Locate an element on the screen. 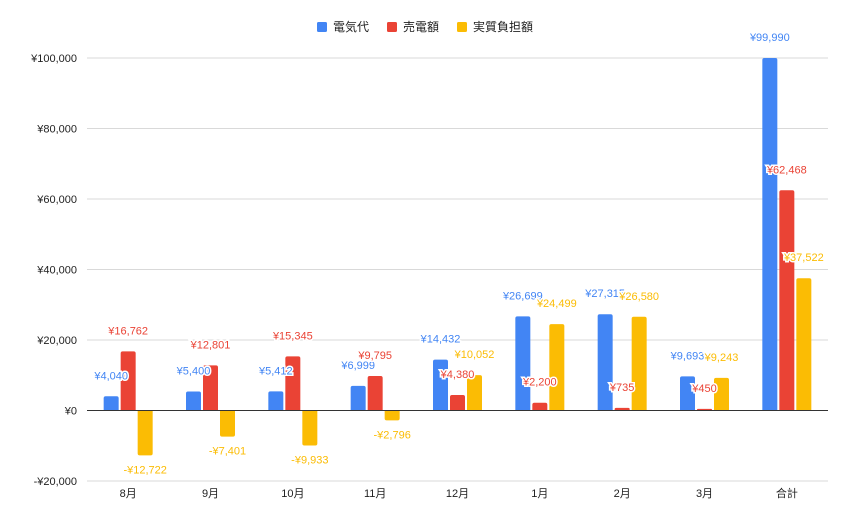 The width and height of the screenshot is (850, 527). legend-item: 実質負担額 is located at coordinates (495, 26).